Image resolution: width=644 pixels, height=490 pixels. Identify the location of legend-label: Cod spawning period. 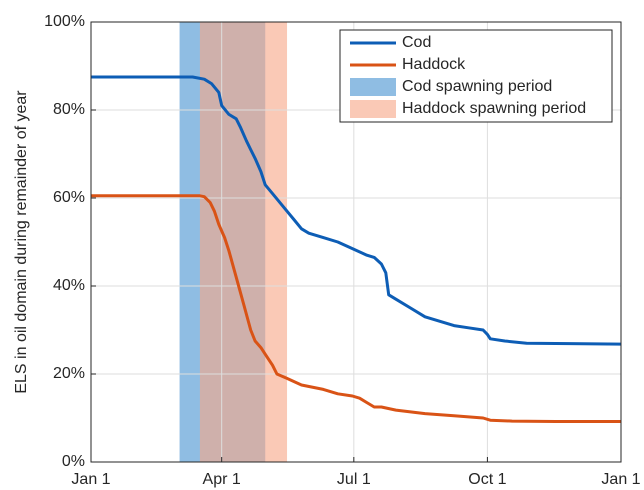
(477, 86).